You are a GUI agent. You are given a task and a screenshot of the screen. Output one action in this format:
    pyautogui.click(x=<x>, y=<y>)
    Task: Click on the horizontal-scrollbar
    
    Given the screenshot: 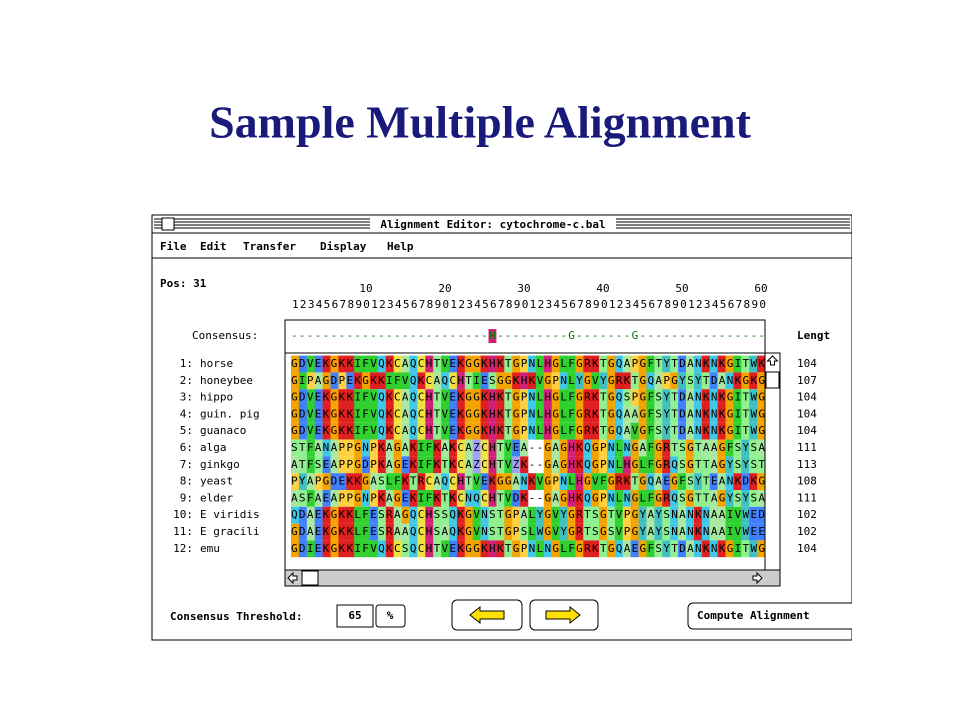 What is the action you would take?
    pyautogui.click(x=532, y=578)
    